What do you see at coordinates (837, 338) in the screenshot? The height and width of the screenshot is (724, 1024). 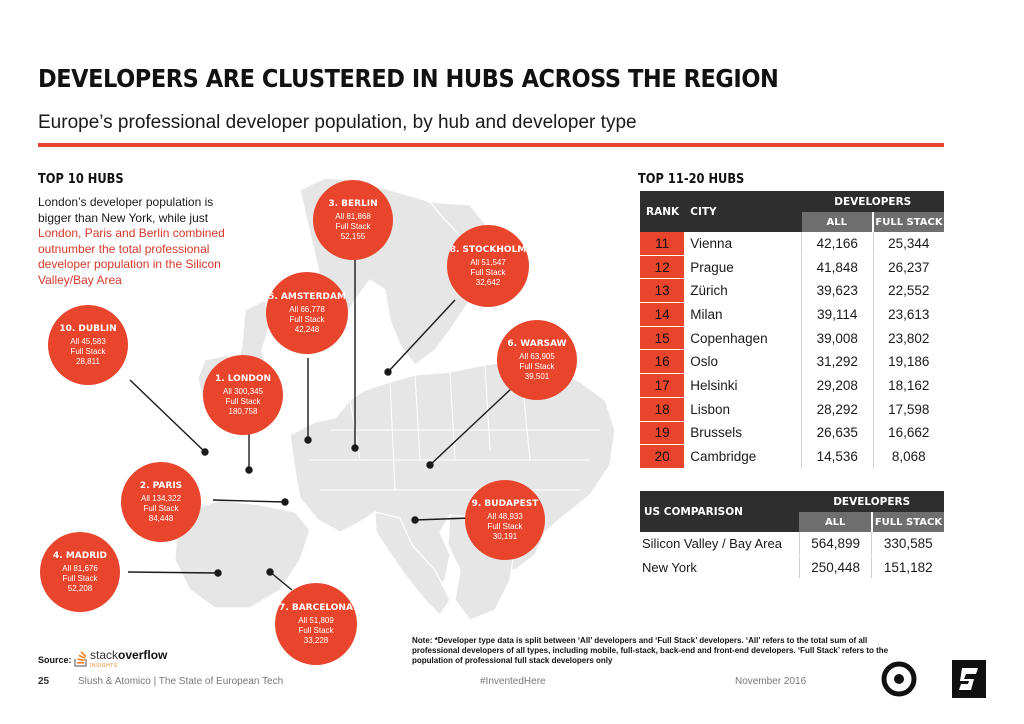 I see `all-cell: 39,008` at bounding box center [837, 338].